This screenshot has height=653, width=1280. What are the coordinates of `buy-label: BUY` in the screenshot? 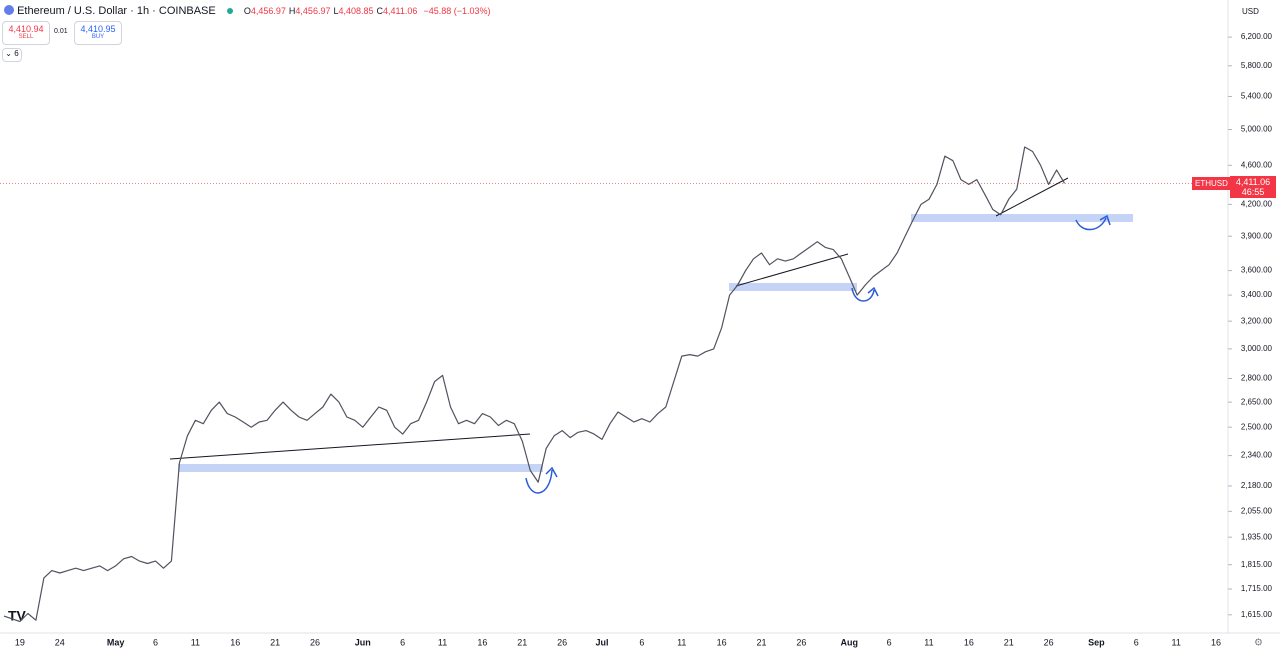 It's located at (98, 37).